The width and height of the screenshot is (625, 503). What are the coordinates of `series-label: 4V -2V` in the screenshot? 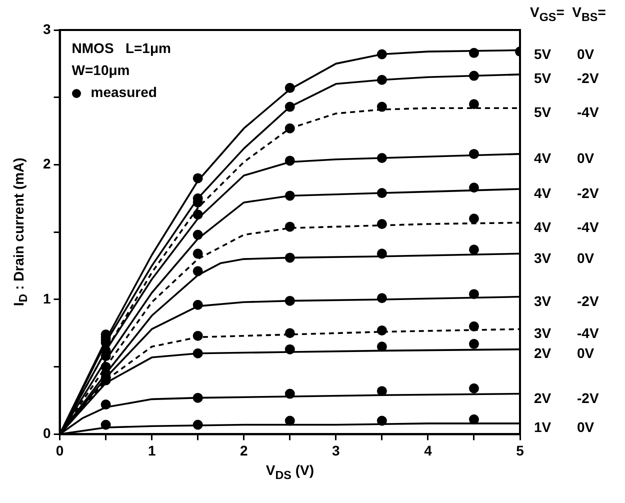 It's located at (566, 192).